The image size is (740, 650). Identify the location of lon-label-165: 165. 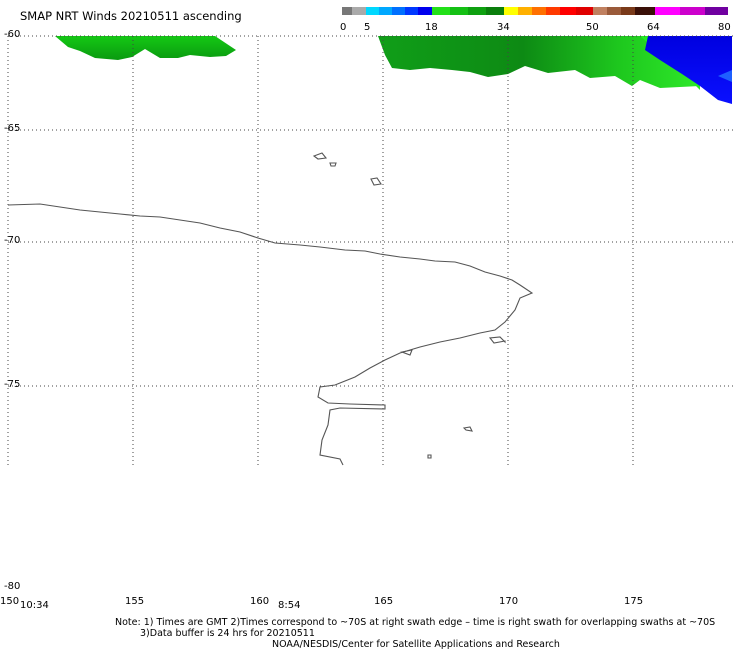
(383, 601).